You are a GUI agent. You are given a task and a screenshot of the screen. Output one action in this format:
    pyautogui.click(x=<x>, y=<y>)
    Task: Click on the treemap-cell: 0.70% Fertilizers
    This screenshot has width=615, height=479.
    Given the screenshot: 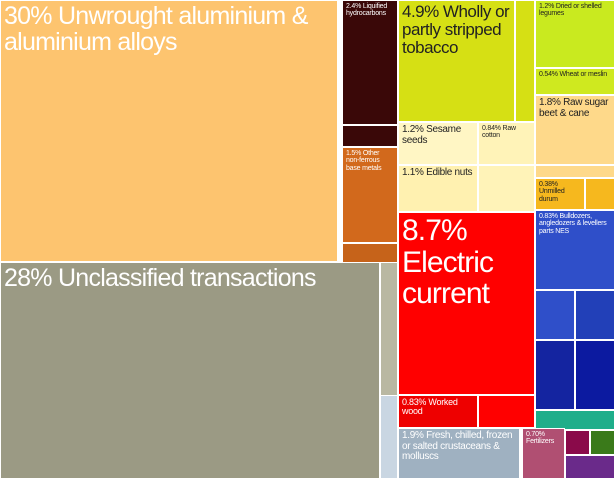 What is the action you would take?
    pyautogui.click(x=543, y=453)
    